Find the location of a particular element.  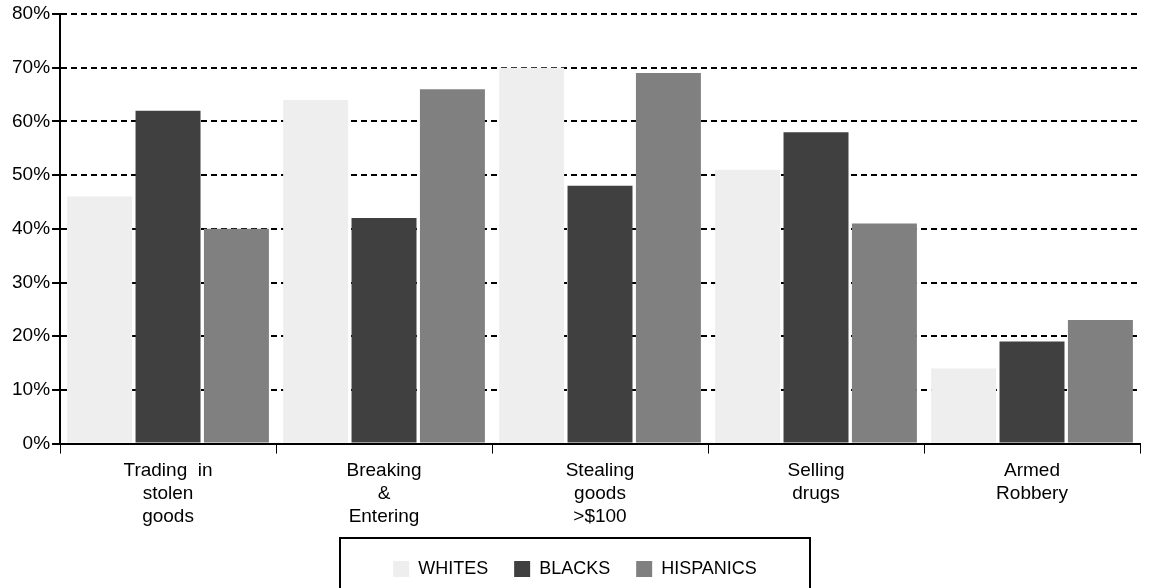

y-tick-label: 80% is located at coordinates (31, 13).